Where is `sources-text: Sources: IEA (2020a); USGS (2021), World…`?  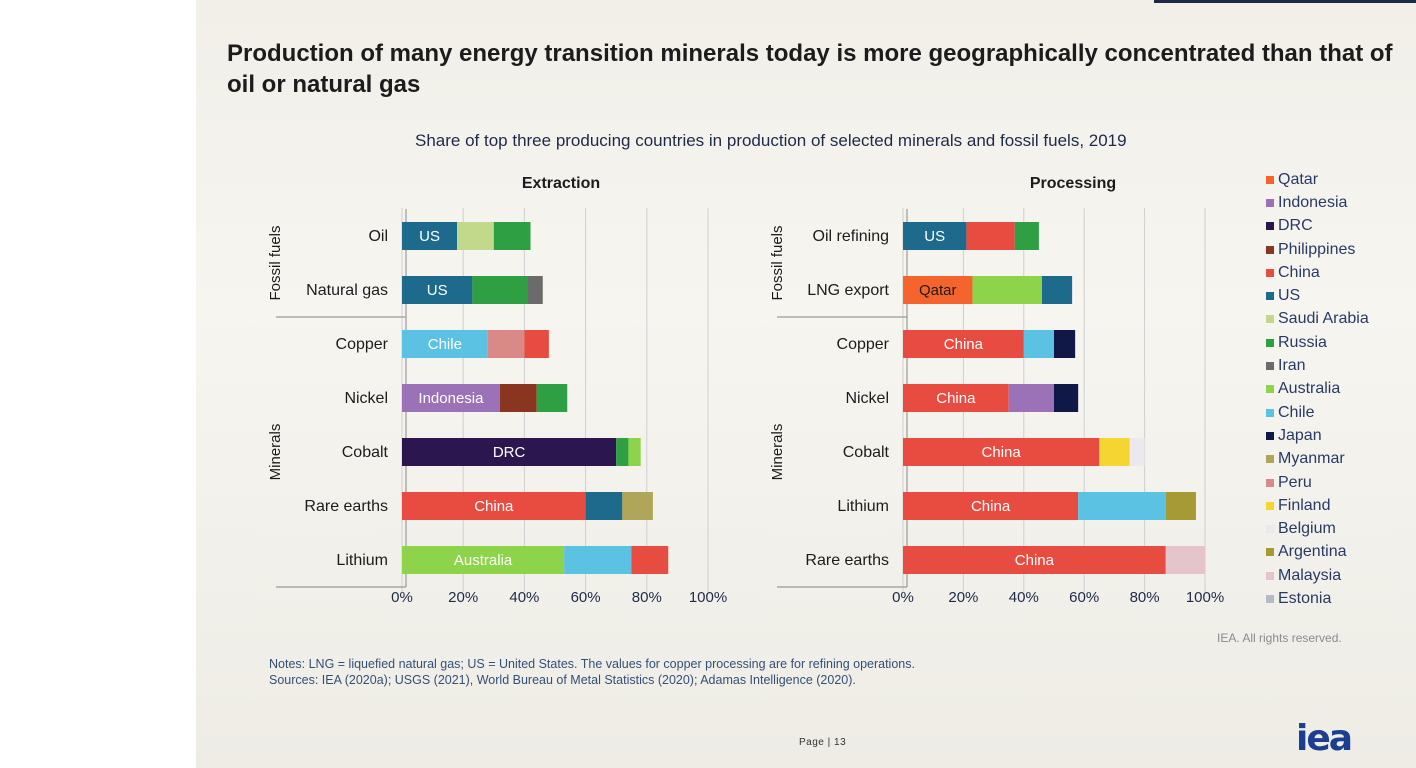
sources-text: Sources: IEA (2020a); USGS (2021), World… is located at coordinates (562, 680).